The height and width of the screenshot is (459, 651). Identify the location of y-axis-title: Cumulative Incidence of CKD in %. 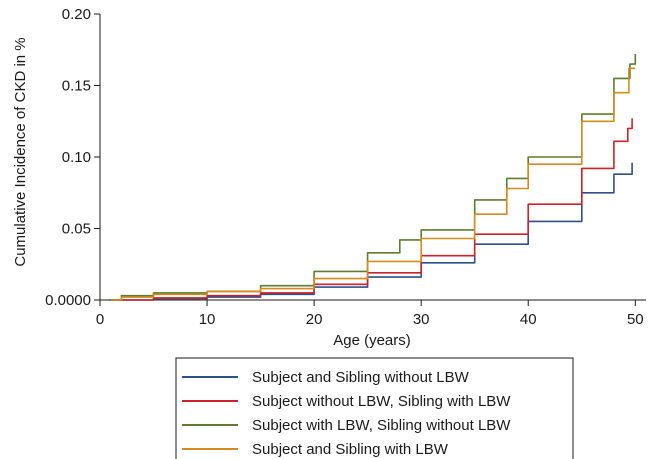
(20, 151).